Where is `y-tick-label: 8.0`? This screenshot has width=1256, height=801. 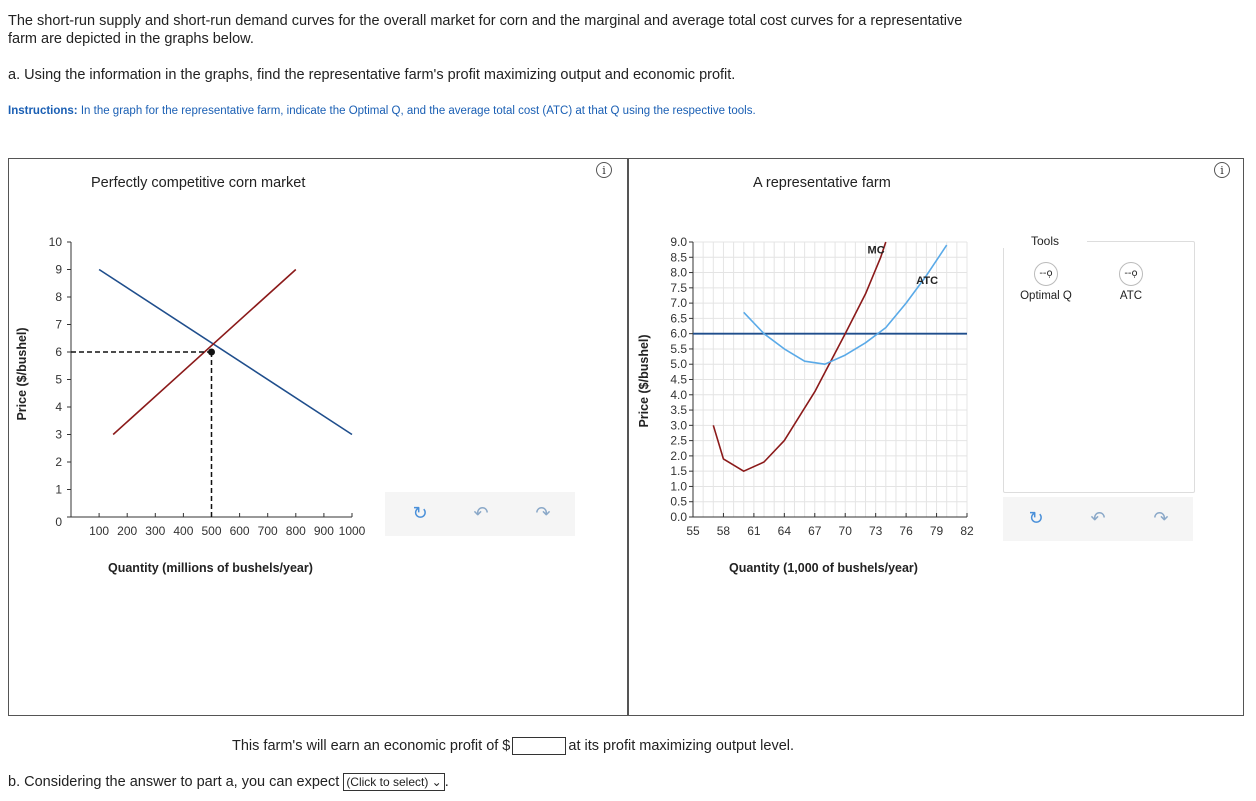 y-tick-label: 8.0 is located at coordinates (678, 273).